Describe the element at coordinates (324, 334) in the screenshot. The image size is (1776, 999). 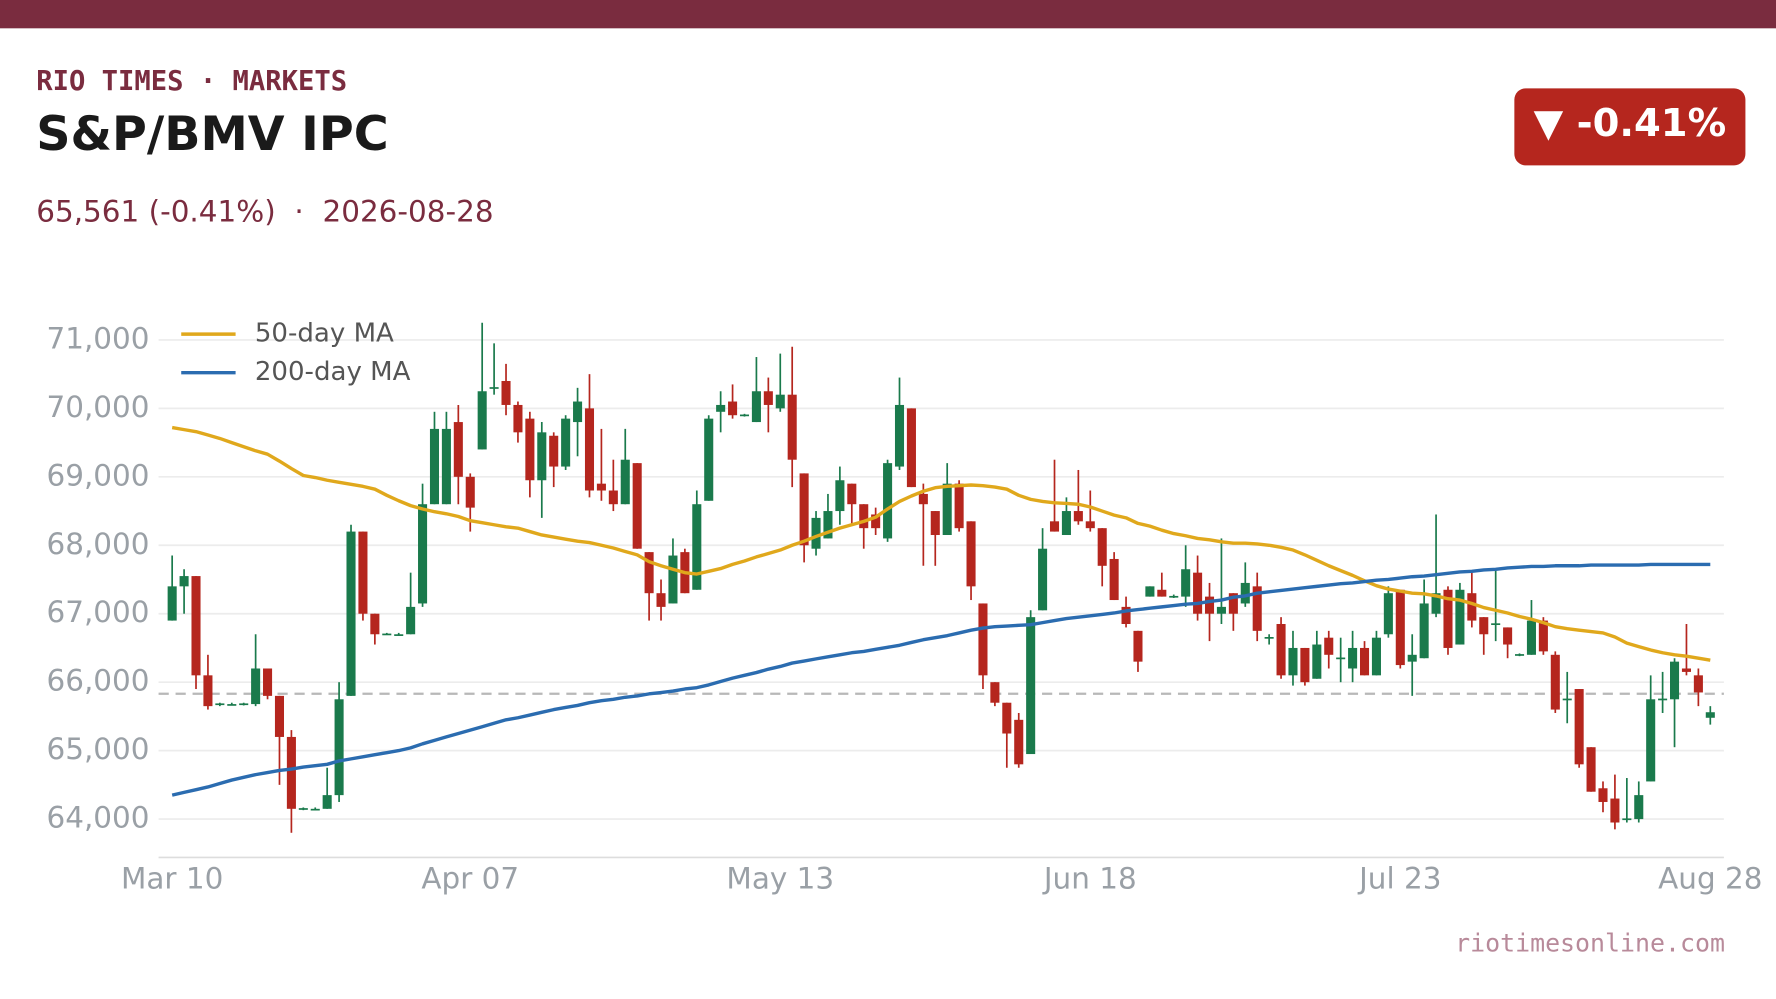
I see `legend-label: 50-day MA` at that location.